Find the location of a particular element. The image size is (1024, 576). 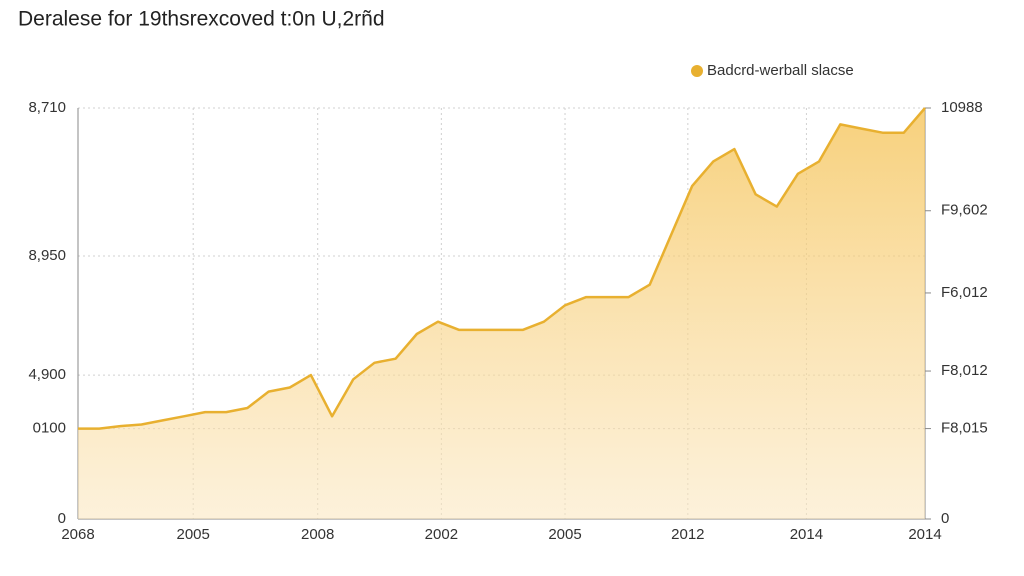

y-tick-label: 0 is located at coordinates (62, 518).